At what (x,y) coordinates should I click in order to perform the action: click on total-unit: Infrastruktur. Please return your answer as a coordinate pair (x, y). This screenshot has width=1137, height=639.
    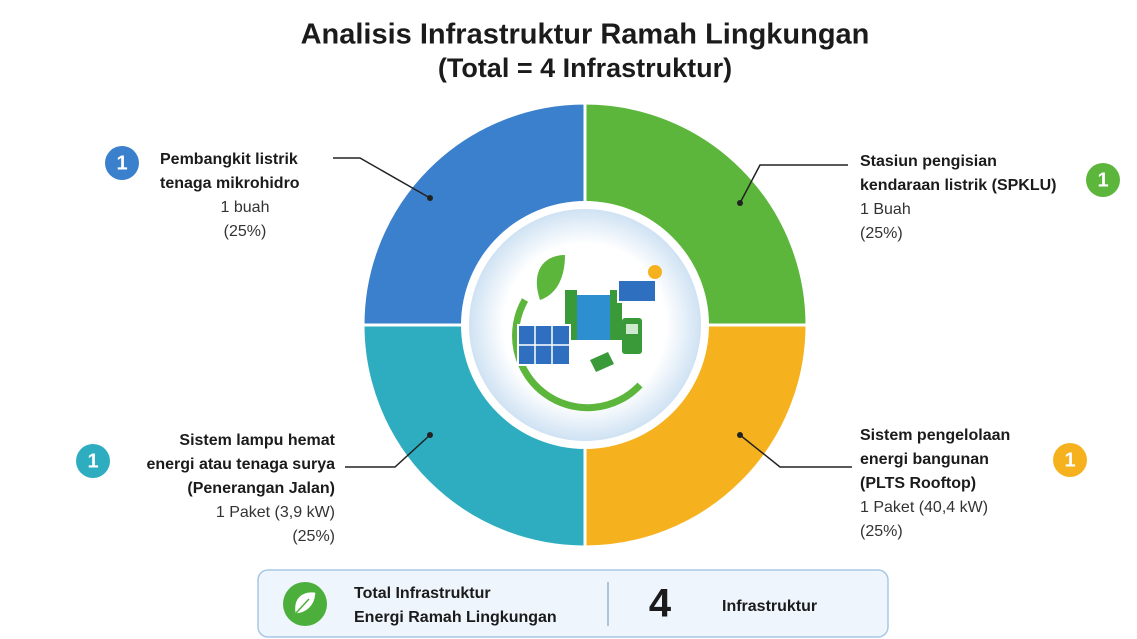
    Looking at the image, I should click on (769, 606).